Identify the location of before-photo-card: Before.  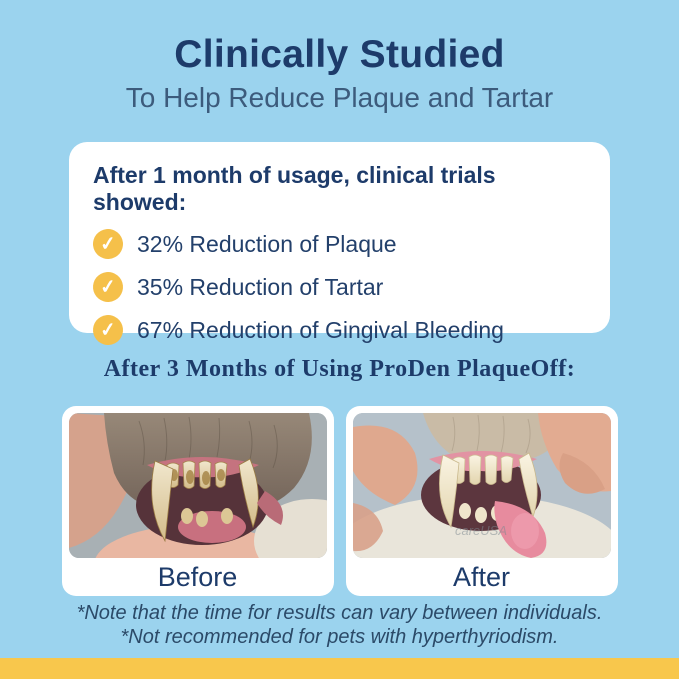
(197, 501).